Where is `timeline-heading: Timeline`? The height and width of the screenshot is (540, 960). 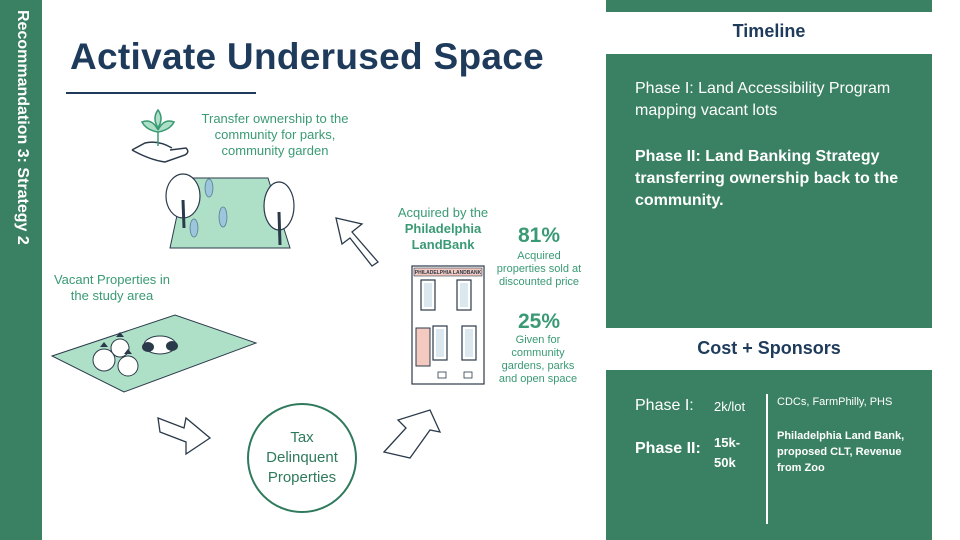 timeline-heading: Timeline is located at coordinates (769, 31).